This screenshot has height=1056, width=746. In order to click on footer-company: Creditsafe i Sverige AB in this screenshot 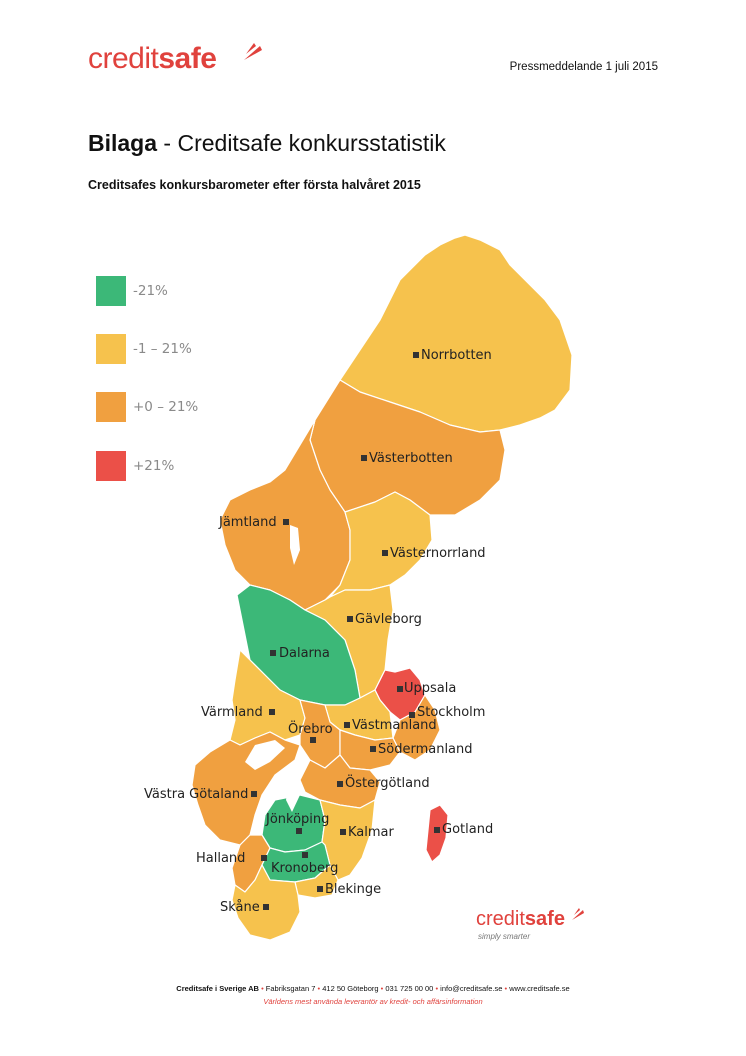, I will do `click(217, 988)`.